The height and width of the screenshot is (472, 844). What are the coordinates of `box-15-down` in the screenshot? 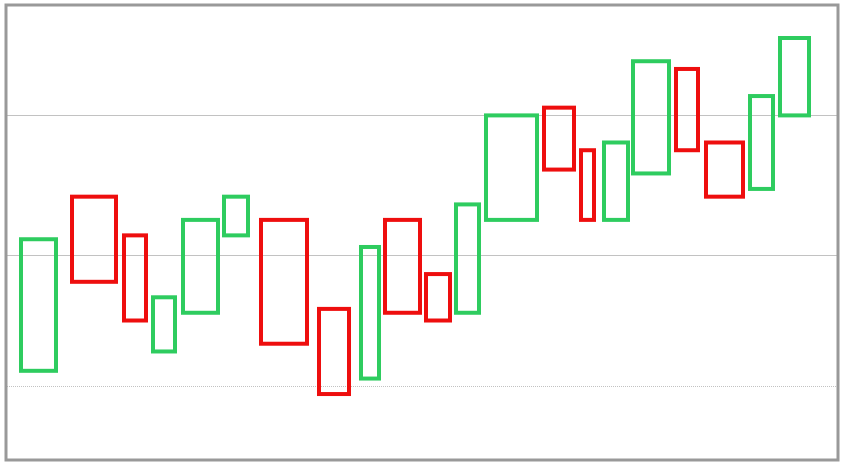 It's located at (587, 185).